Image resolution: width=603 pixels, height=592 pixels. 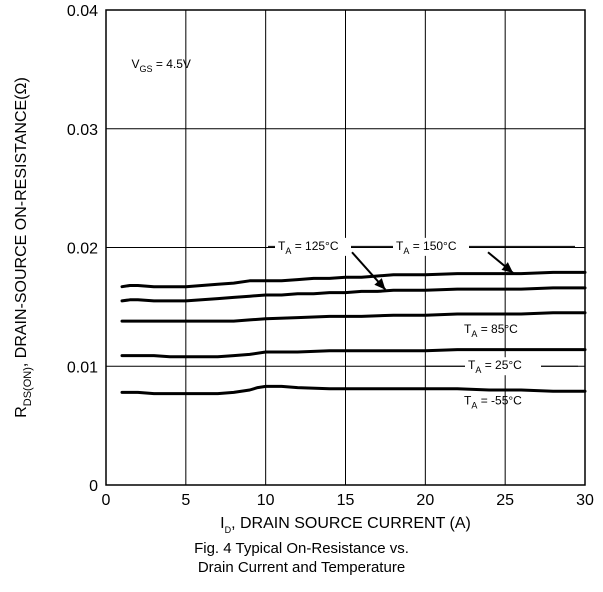 I want to click on condition-label: VGS = 4.5V, so click(x=161, y=65).